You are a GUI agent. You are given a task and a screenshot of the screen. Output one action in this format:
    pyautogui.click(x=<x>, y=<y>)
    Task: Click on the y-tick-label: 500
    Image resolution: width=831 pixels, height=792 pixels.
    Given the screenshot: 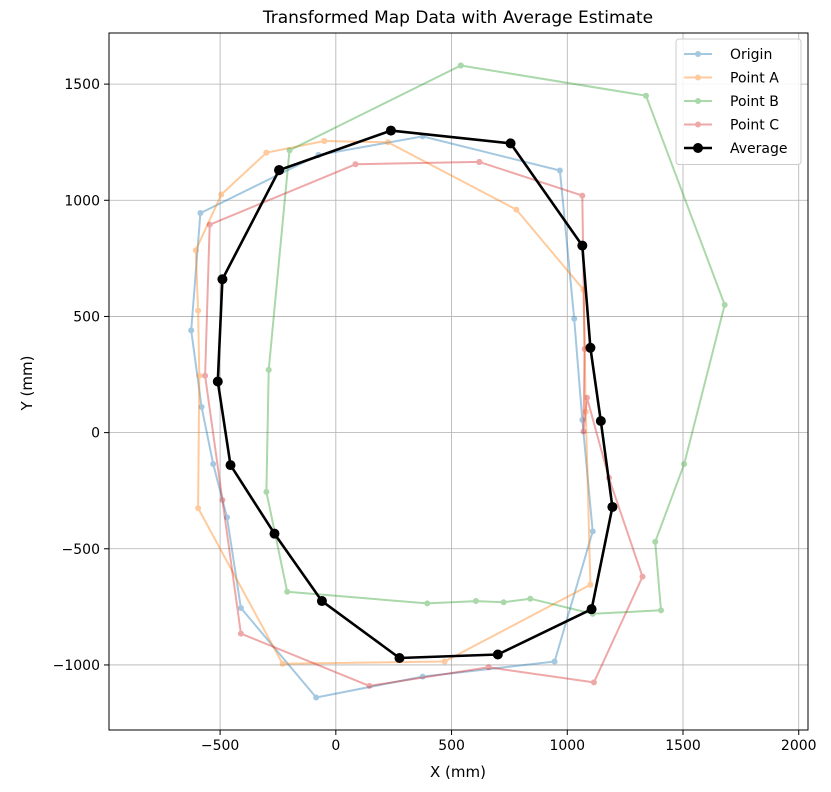 What is the action you would take?
    pyautogui.click(x=86, y=317)
    